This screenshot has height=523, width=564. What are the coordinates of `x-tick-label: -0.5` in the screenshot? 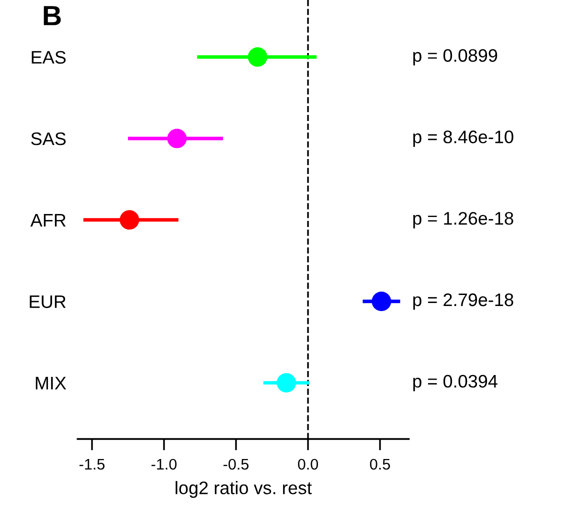 It's located at (236, 464).